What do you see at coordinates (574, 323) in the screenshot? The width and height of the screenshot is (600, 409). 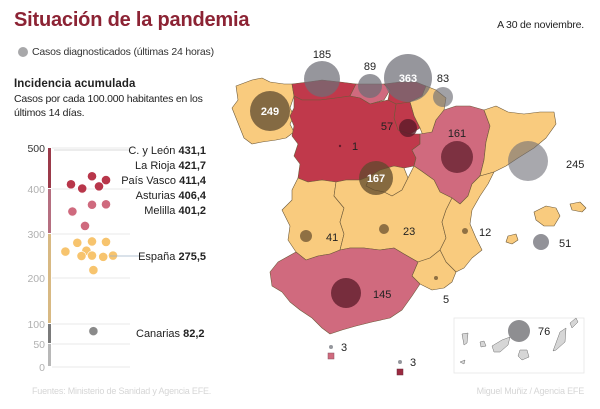 I see `island-lanzarote` at bounding box center [574, 323].